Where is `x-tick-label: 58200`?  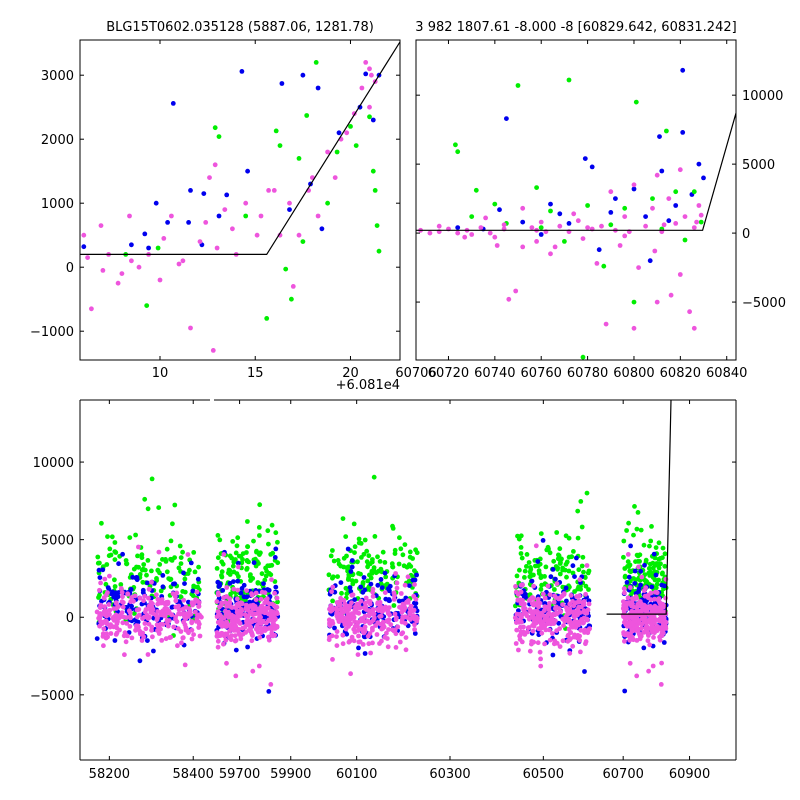
x-tick-label: 58200 is located at coordinates (109, 774).